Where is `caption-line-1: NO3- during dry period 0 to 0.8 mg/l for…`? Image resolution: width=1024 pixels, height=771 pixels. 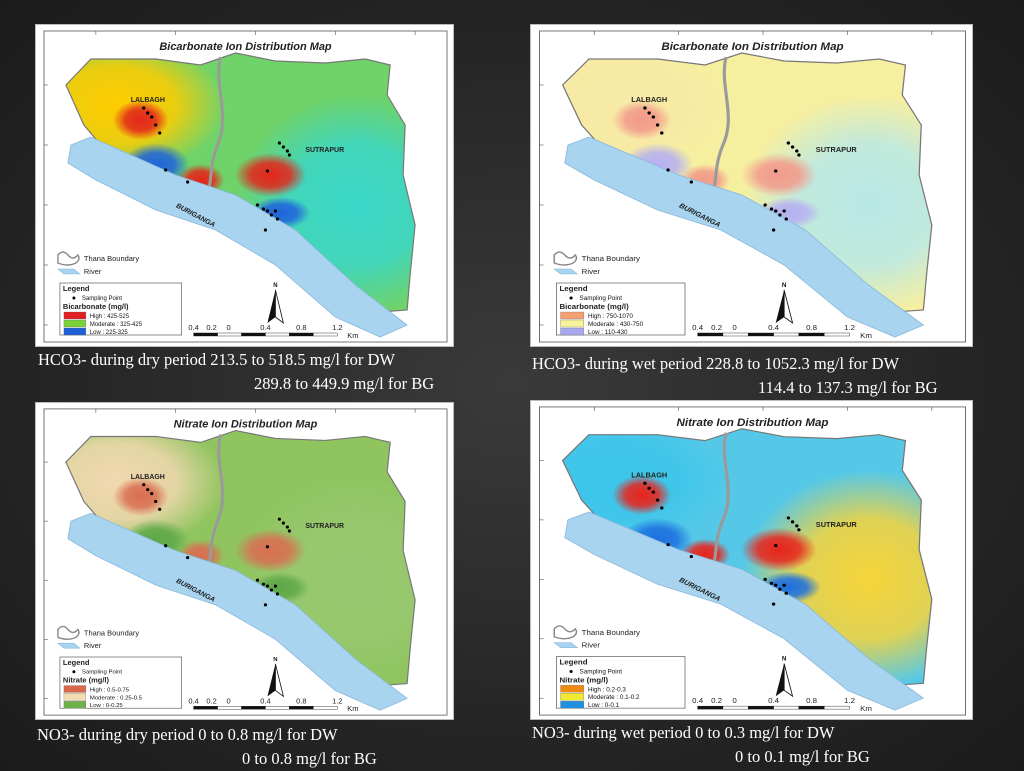 caption-line-1: NO3- during dry period 0 to 0.8 mg/l for… is located at coordinates (187, 734).